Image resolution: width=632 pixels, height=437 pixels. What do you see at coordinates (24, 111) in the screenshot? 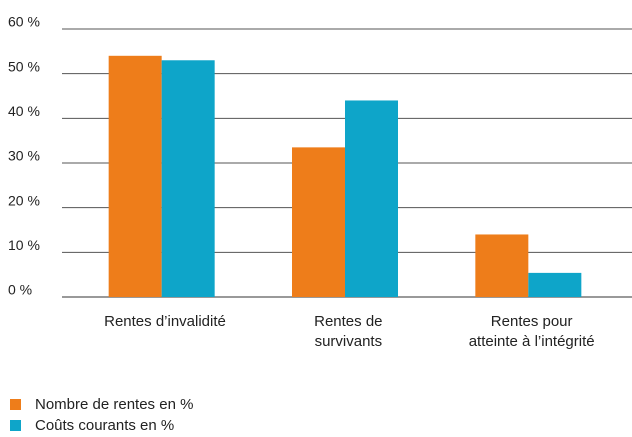
I see `y-tick-label: 40 %` at bounding box center [24, 111].